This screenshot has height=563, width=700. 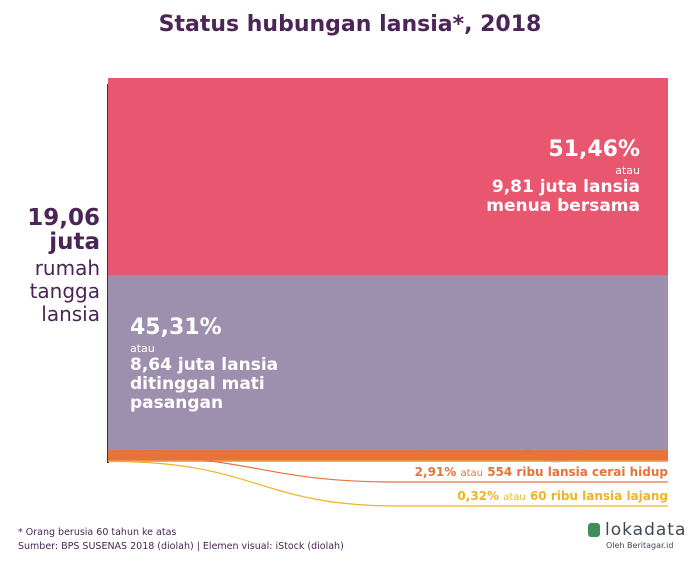 I want to click on small-segment-label: 2,91% atau 554 ribu lansia cerai hidup, so click(x=539, y=472).